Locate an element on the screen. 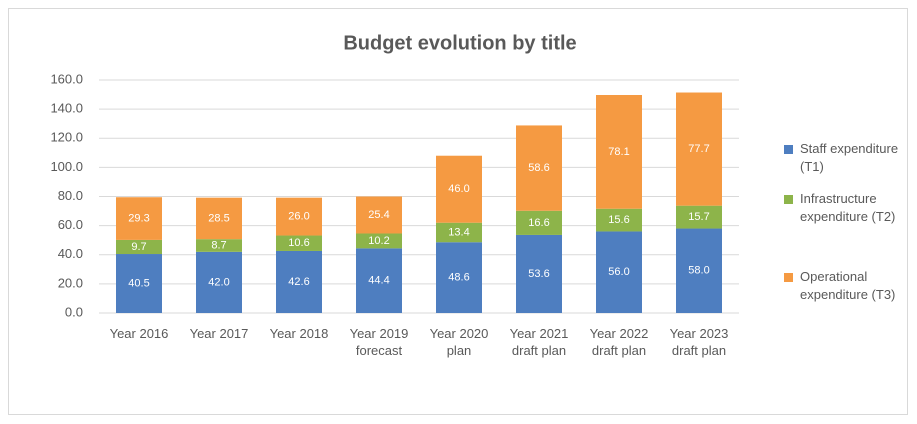 The image size is (917, 424). data-label: 25.4 is located at coordinates (378, 215).